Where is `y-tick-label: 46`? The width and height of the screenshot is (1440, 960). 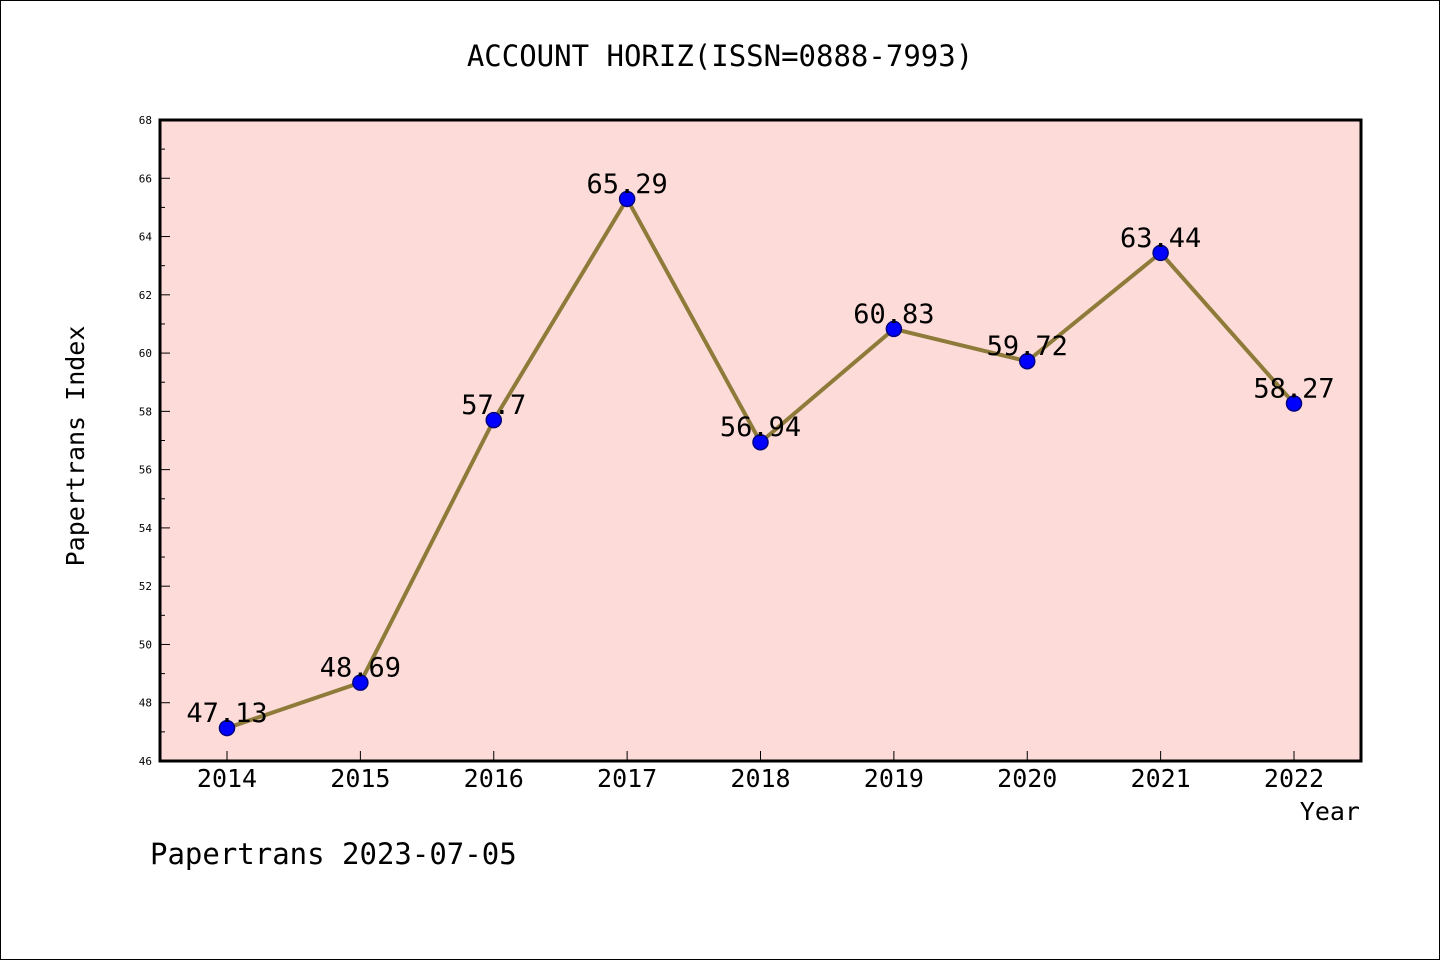
y-tick-label: 46 is located at coordinates (145, 761).